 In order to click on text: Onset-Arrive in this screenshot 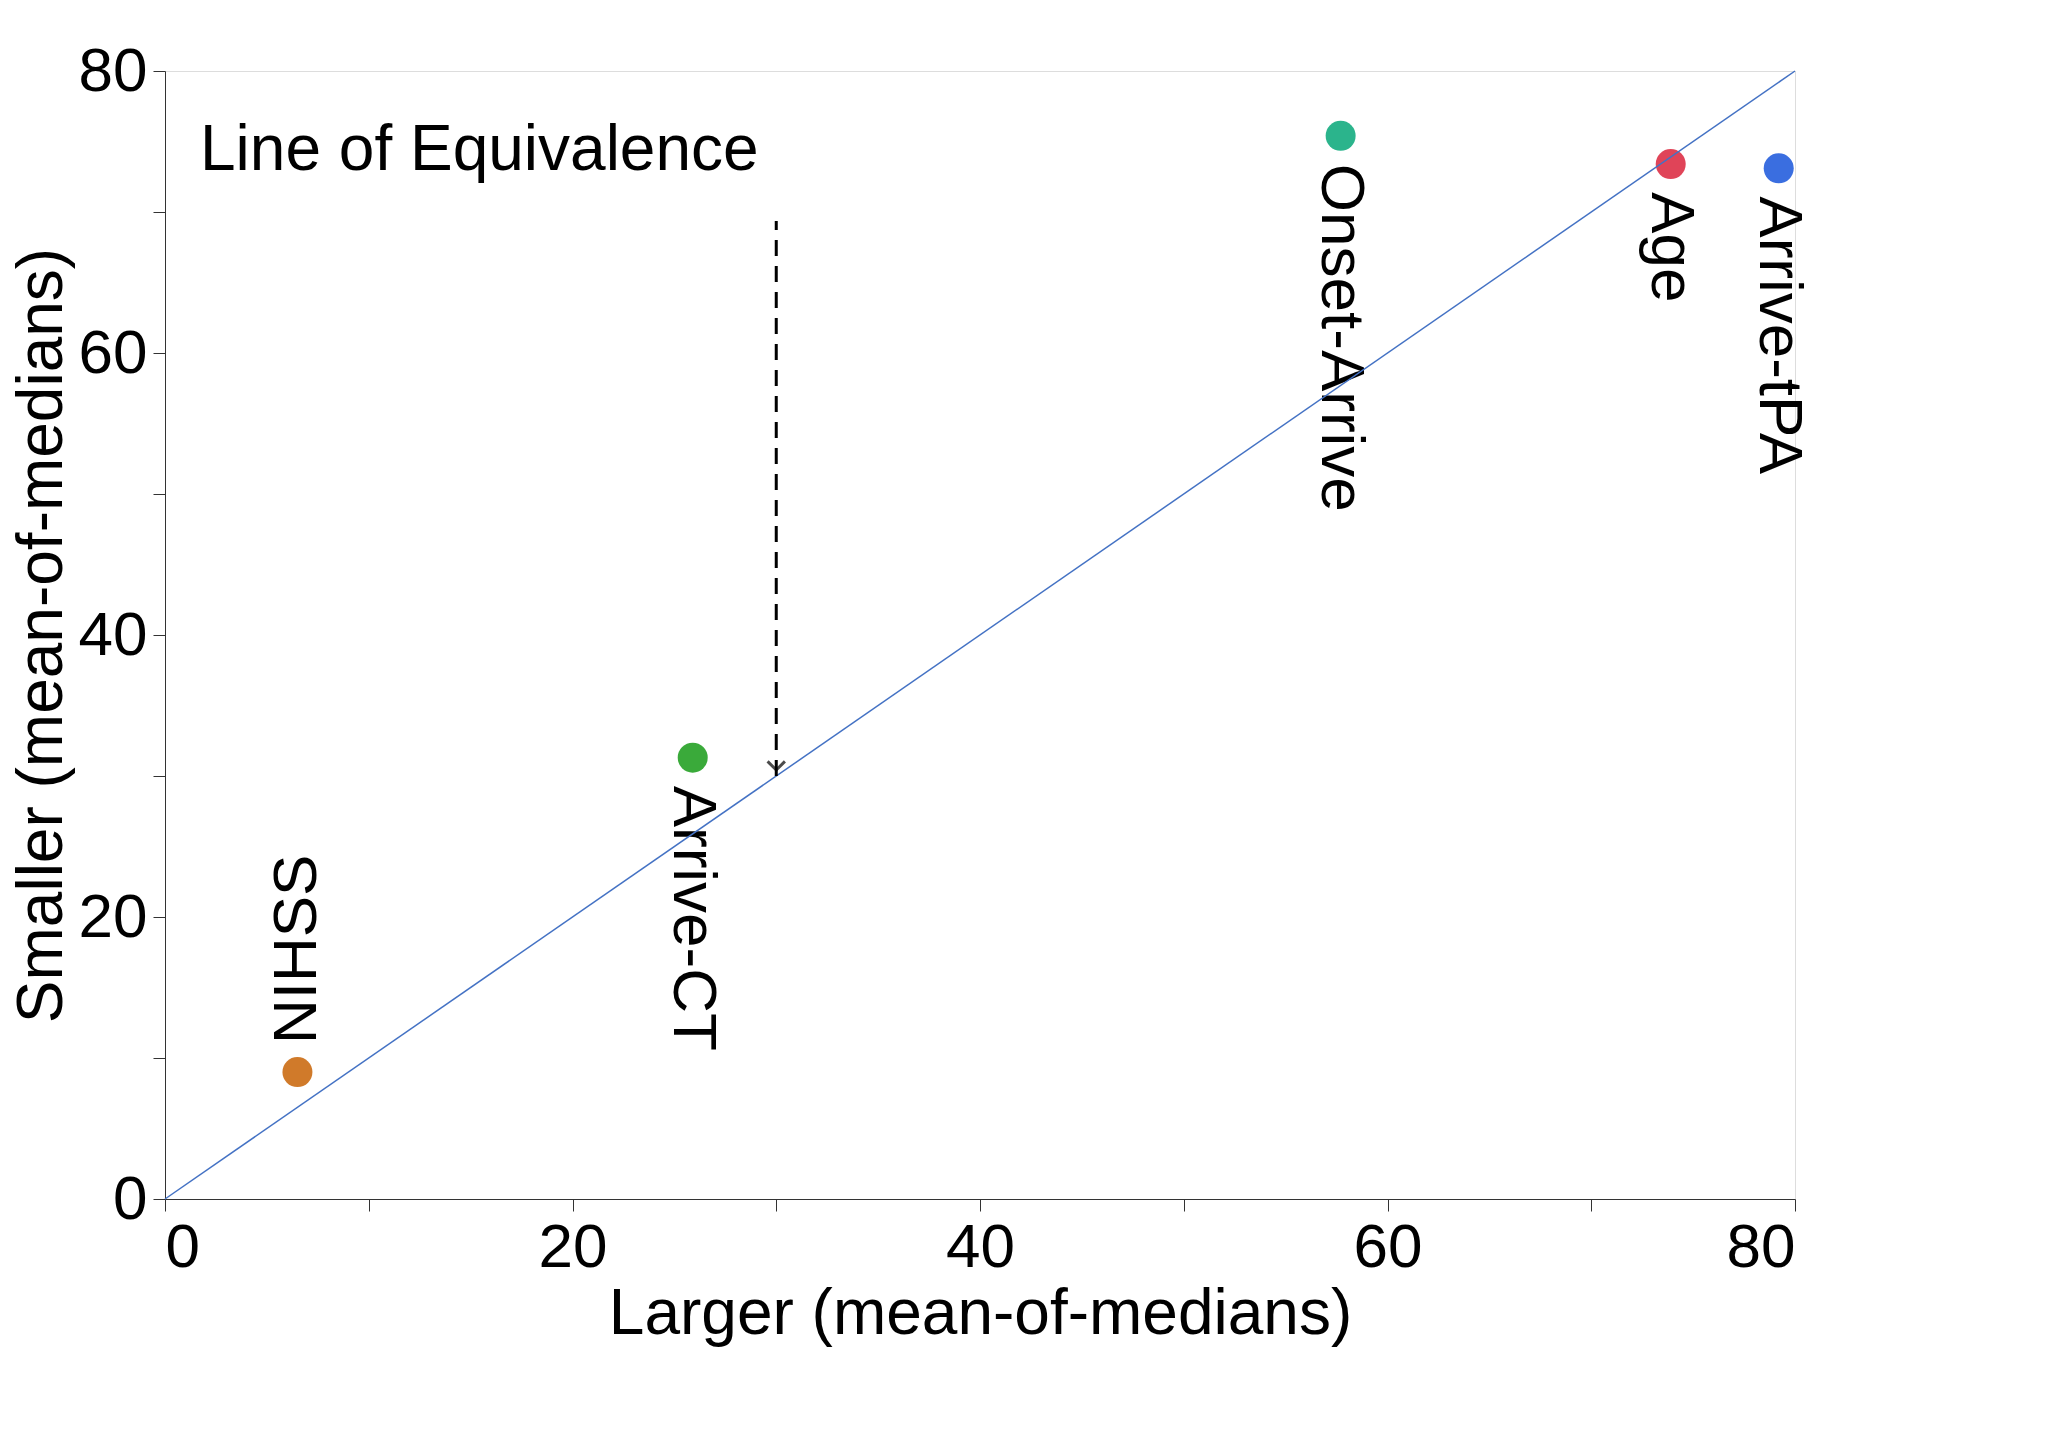, I will do `click(1343, 337)`.